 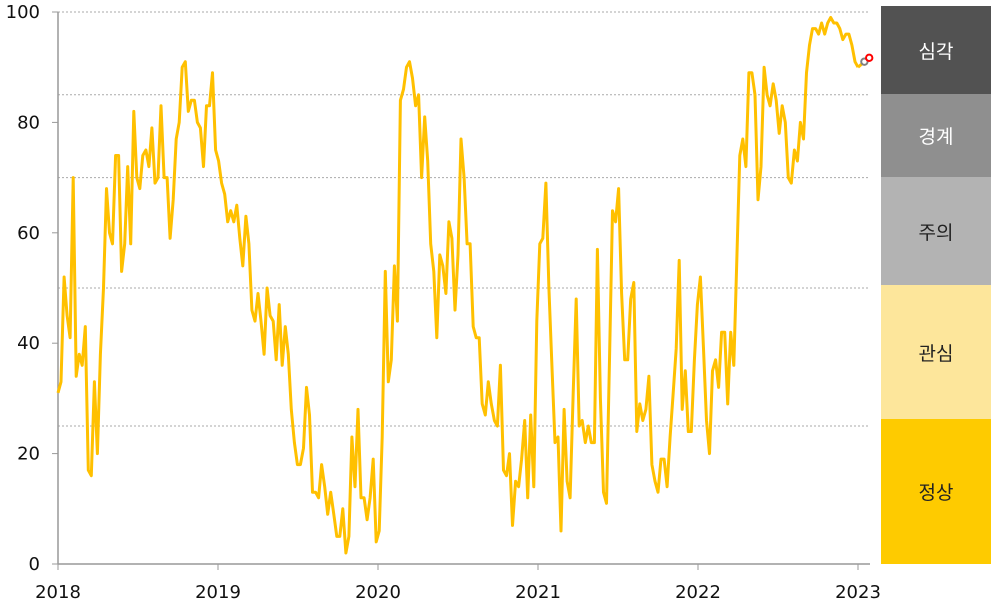 I want to click on legend-label: 심각, so click(x=936, y=51).